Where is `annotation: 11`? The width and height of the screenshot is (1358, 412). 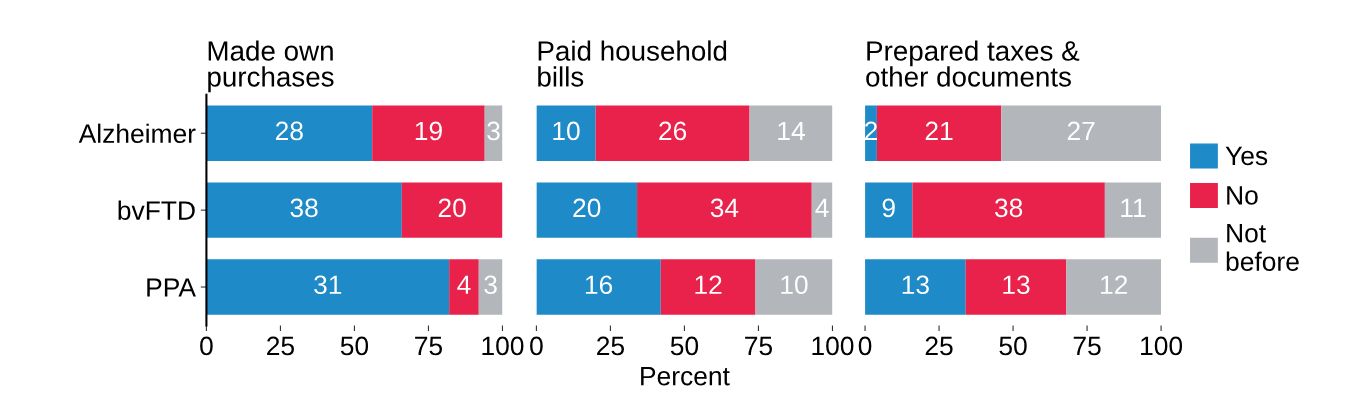 annotation: 11 is located at coordinates (1133, 207).